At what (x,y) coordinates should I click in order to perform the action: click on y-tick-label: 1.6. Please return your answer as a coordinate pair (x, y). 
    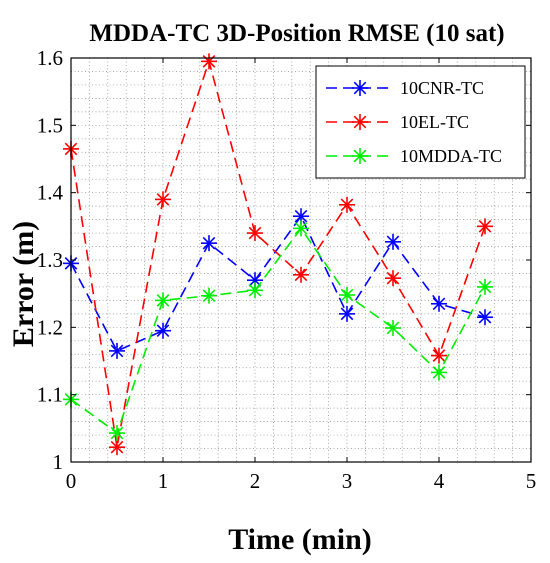
    Looking at the image, I should click on (50, 58).